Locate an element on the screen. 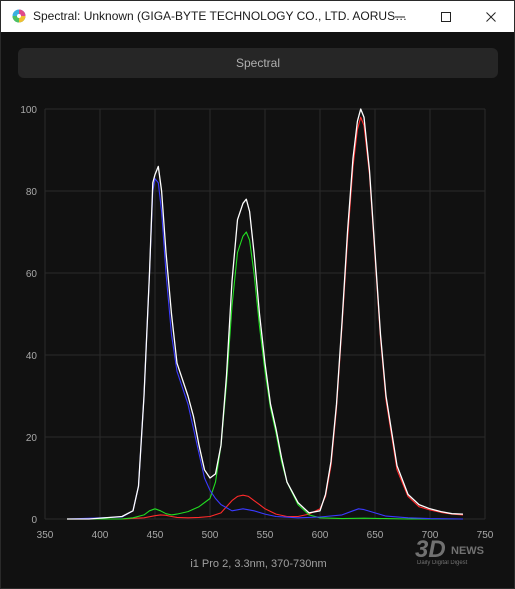  watermark-main: 3D is located at coordinates (430, 549).